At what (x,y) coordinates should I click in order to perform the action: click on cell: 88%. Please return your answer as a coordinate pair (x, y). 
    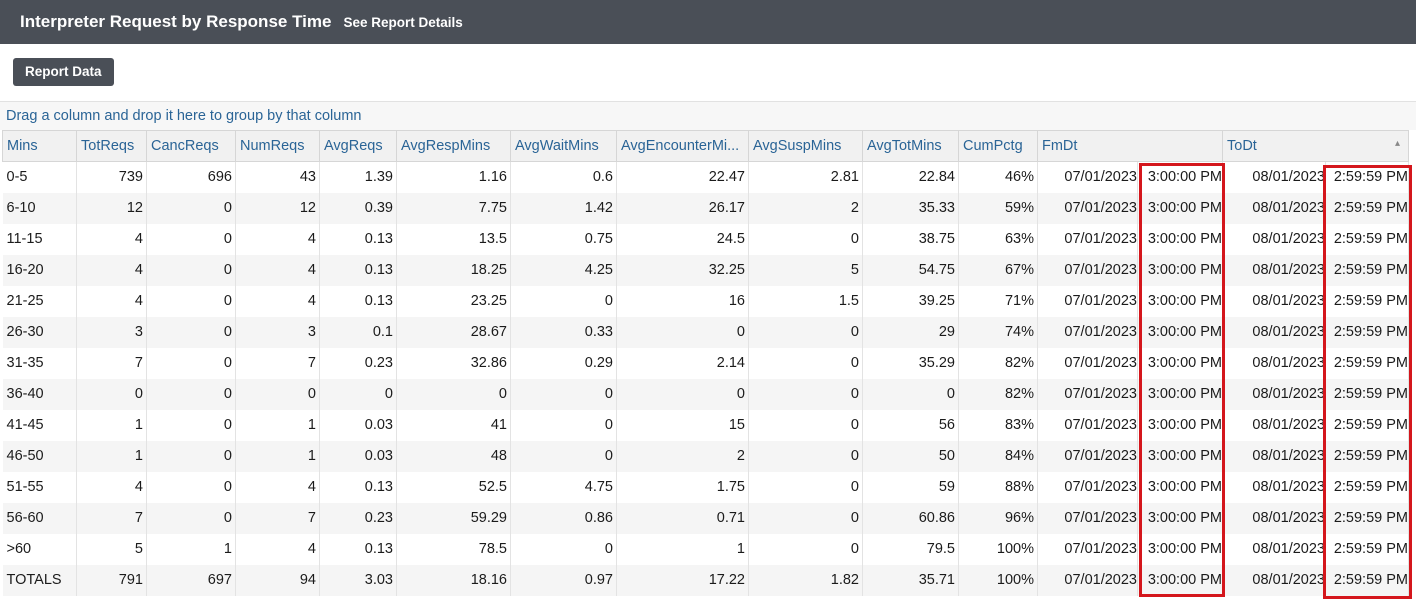
    Looking at the image, I should click on (998, 487).